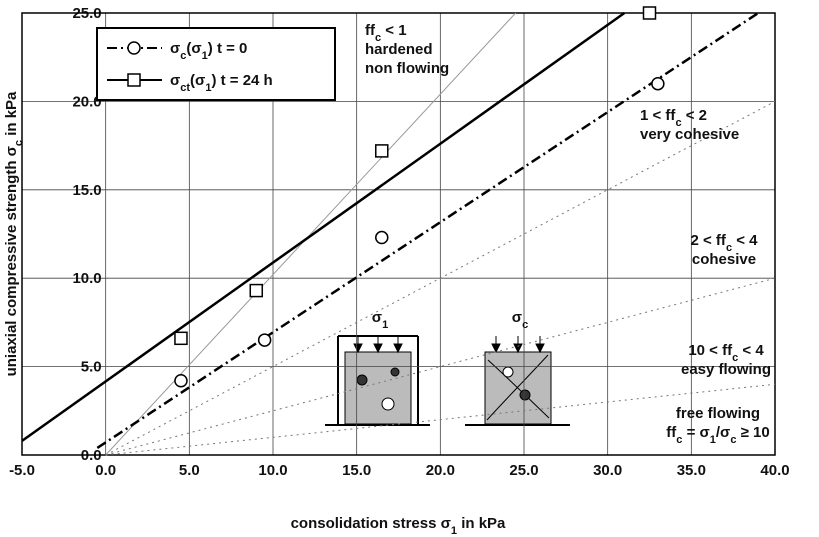 This screenshot has width=819, height=537. Describe the element at coordinates (183, 56) in the screenshot. I see `legend-label-part: c` at that location.